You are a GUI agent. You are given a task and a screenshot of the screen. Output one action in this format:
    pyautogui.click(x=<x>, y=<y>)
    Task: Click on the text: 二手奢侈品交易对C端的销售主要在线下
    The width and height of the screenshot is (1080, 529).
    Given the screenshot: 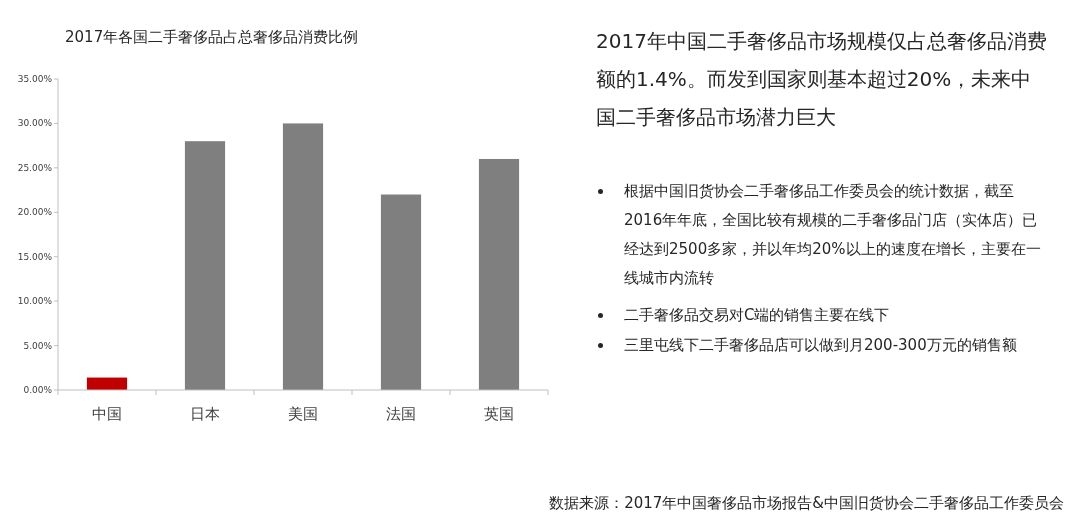 What is the action you would take?
    pyautogui.click(x=757, y=315)
    